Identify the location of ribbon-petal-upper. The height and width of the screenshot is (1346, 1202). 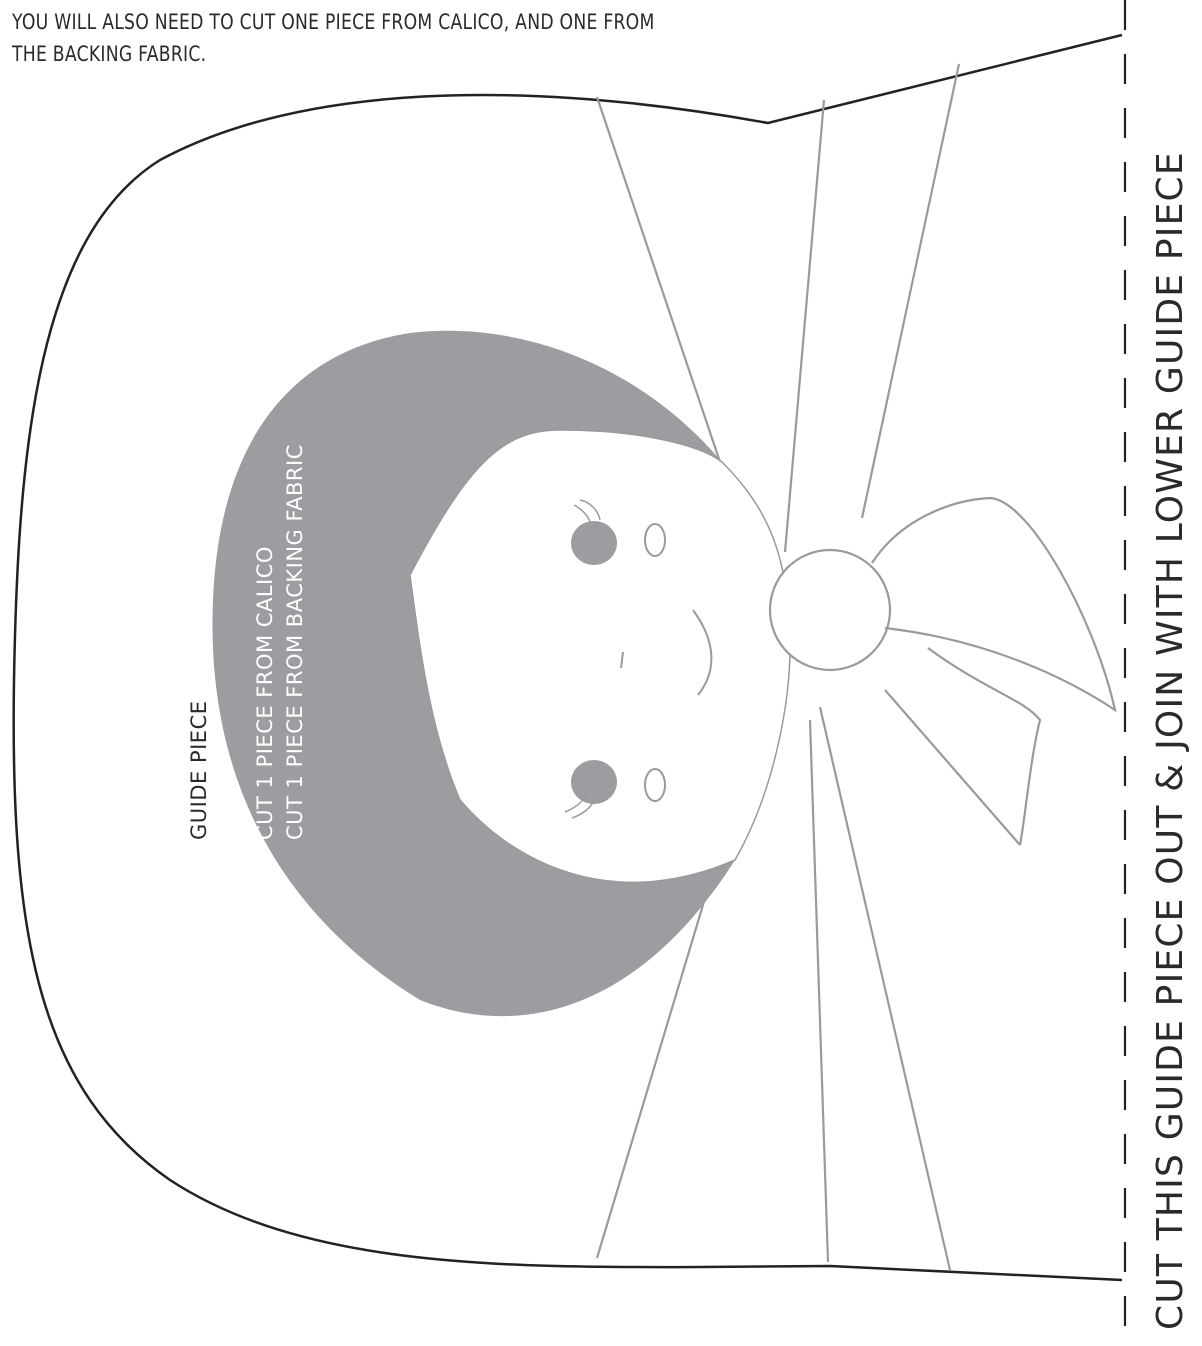
(994, 604).